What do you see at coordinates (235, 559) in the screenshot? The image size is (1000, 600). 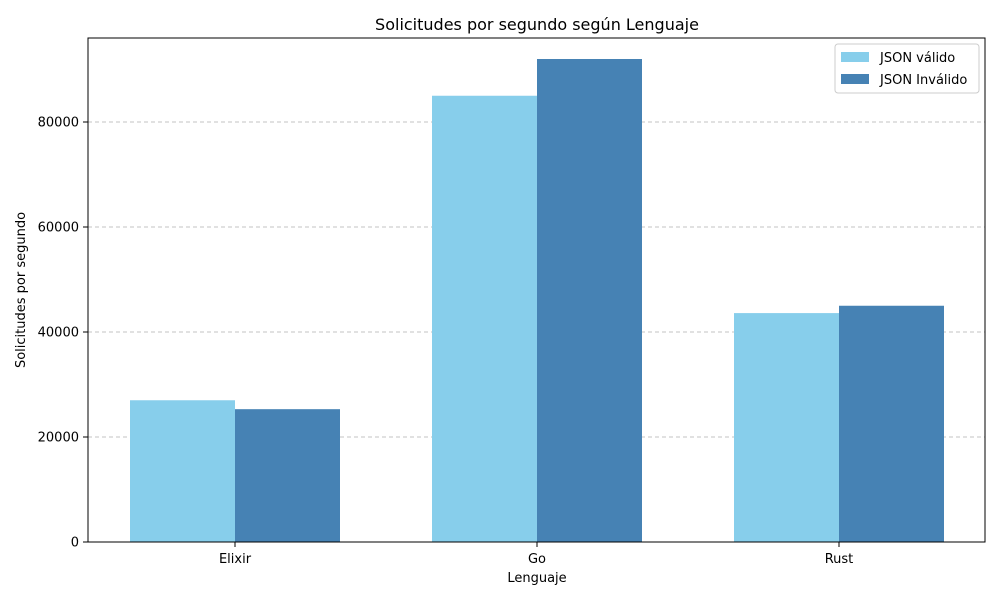 I see `x-tick-label: Elixir` at bounding box center [235, 559].